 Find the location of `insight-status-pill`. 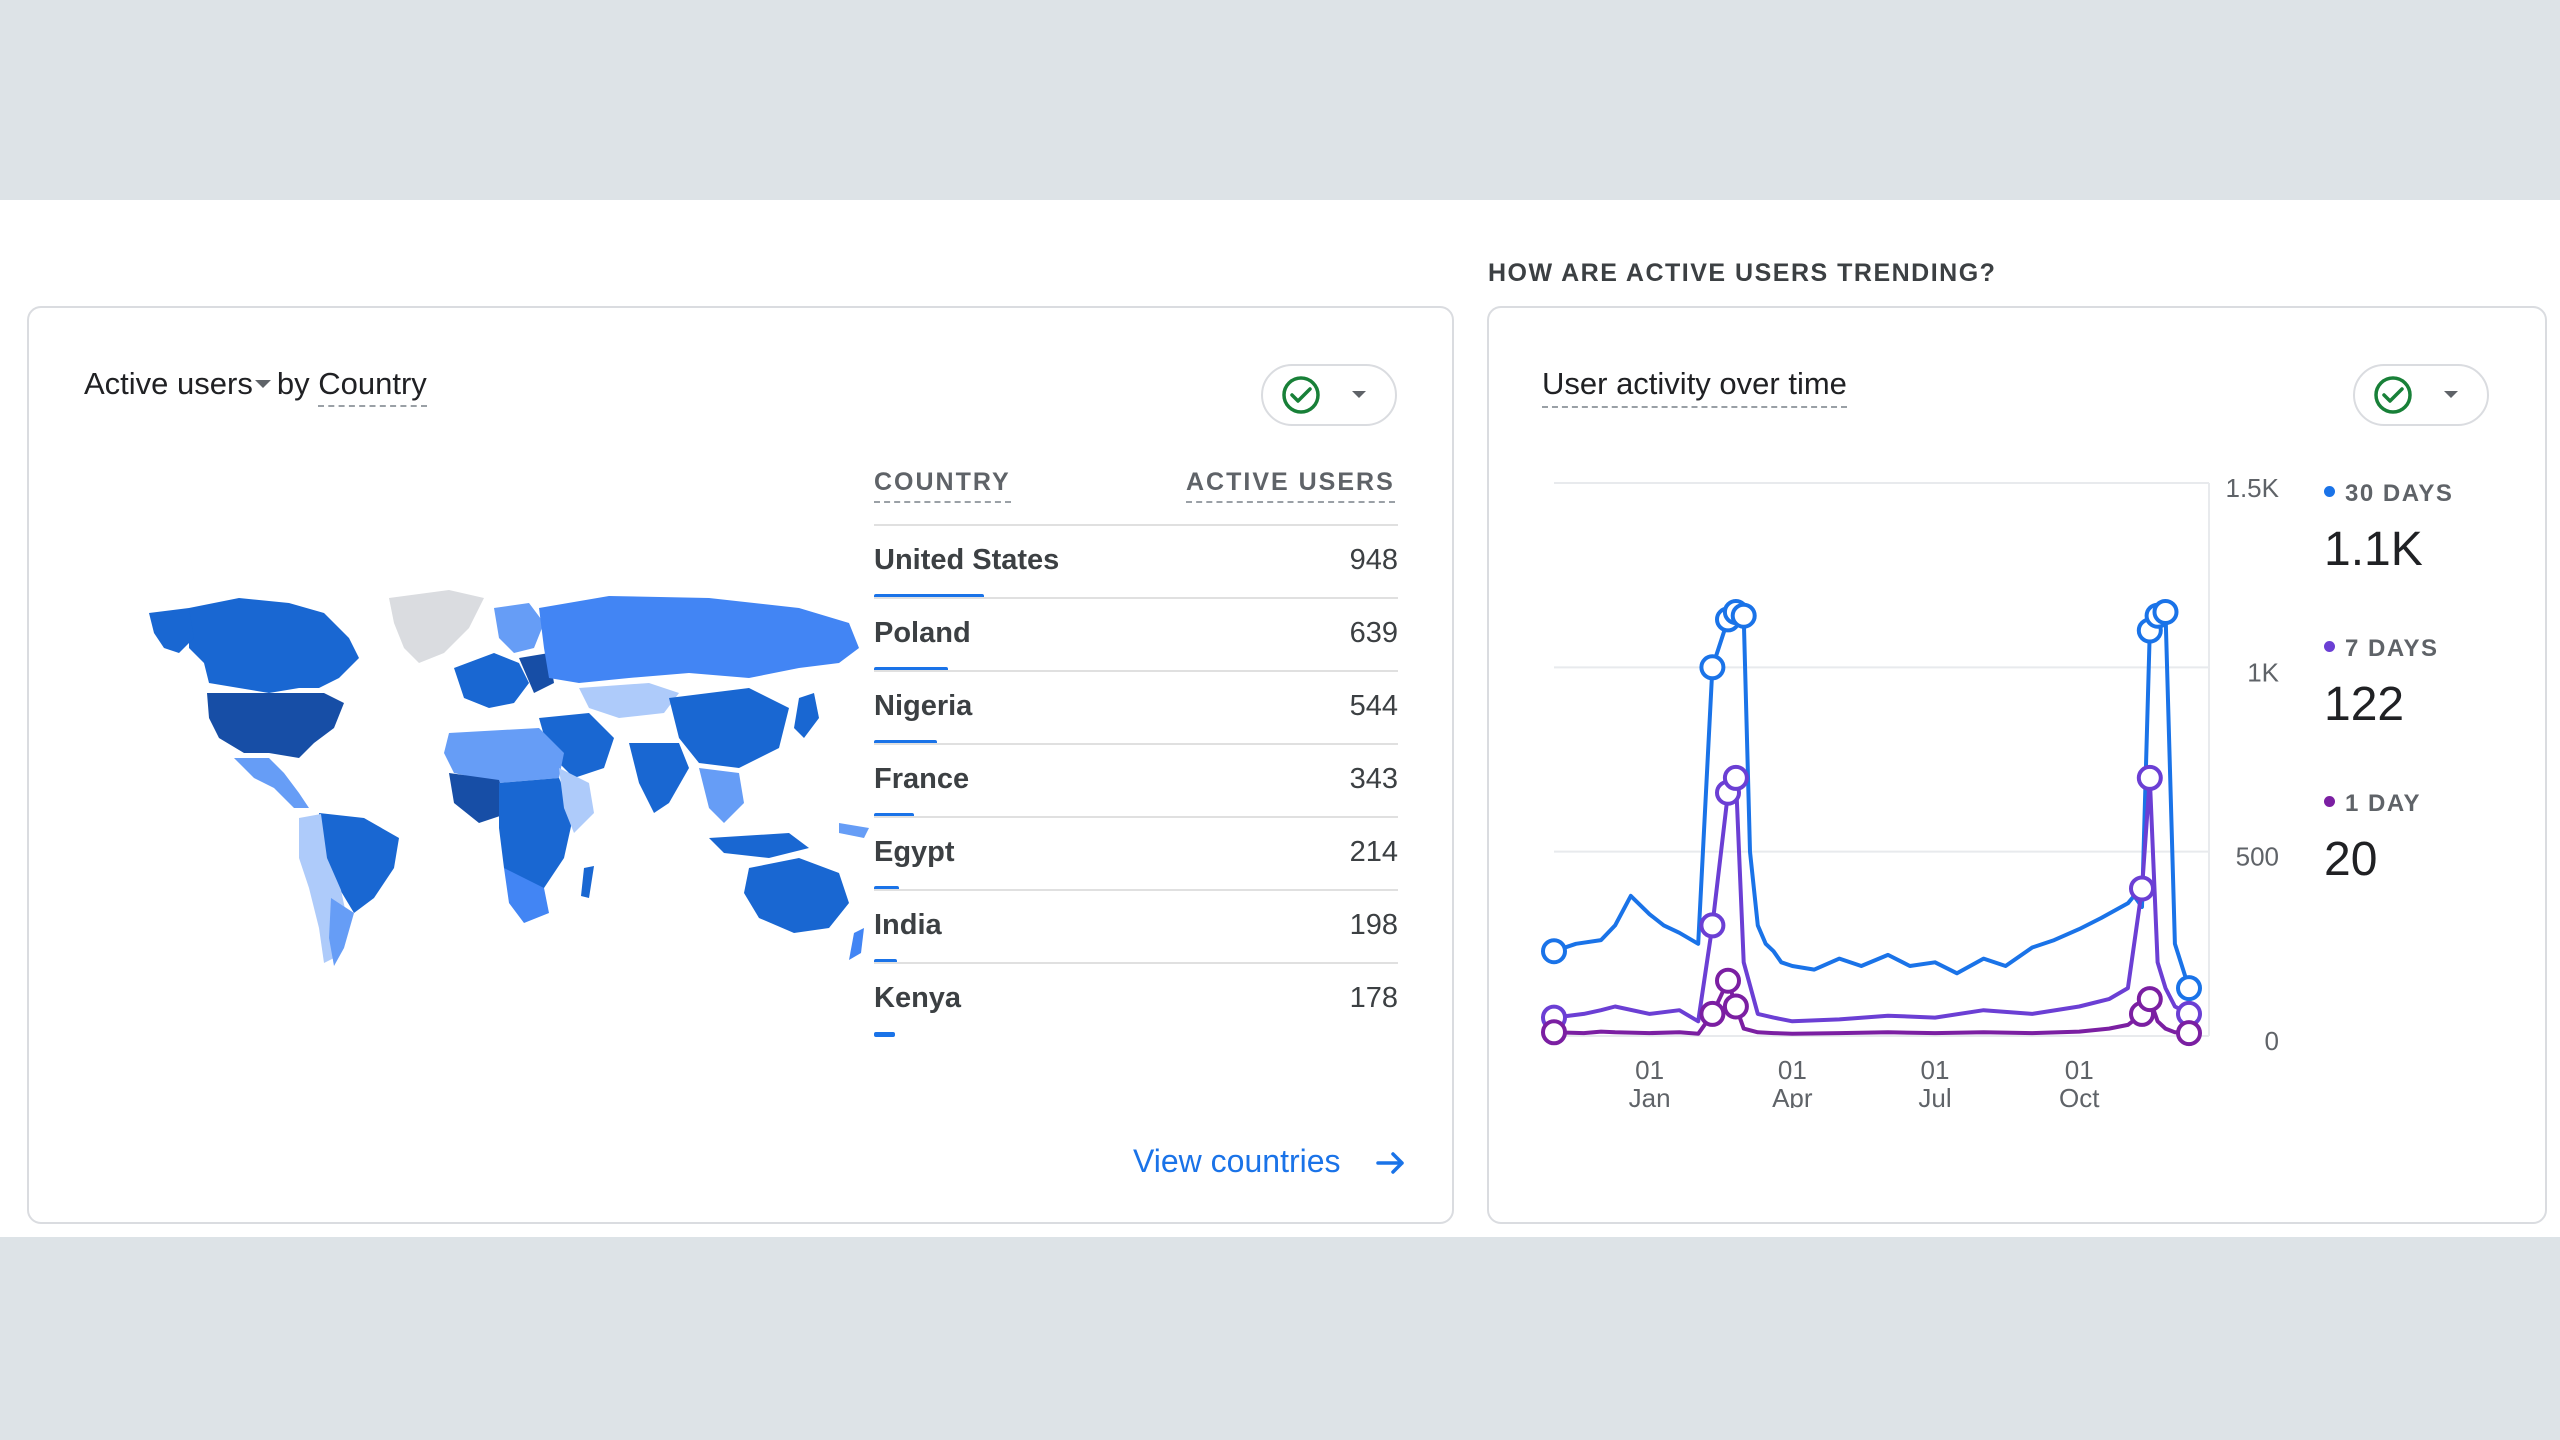

insight-status-pill is located at coordinates (1329, 395).